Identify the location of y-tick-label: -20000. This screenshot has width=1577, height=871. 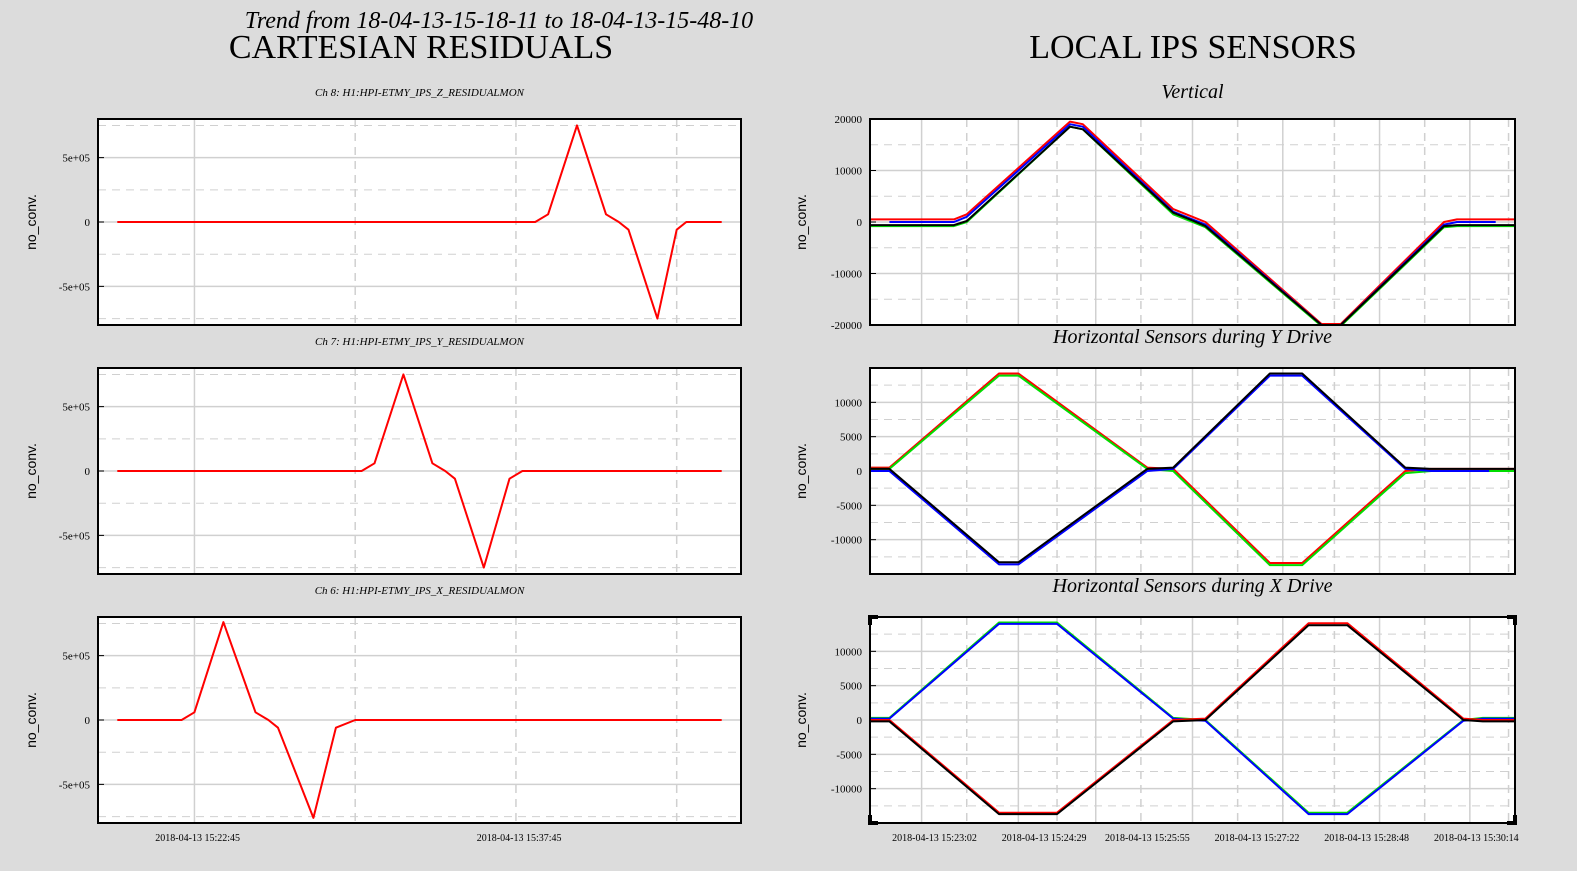
(847, 326).